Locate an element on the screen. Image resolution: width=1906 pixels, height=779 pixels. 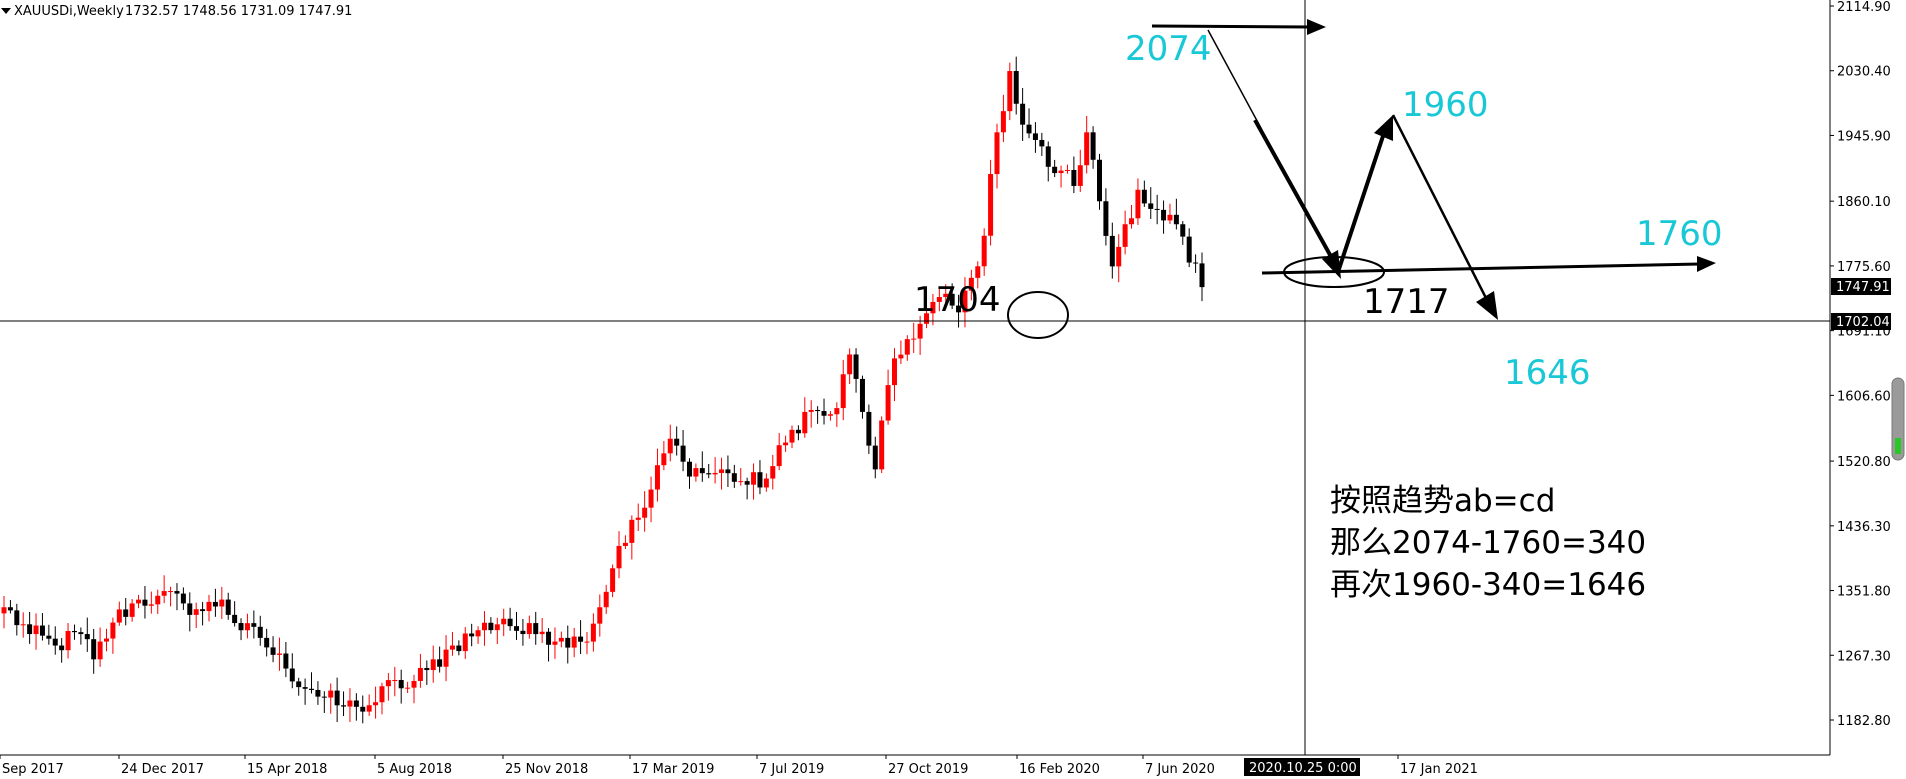
label-1717: 1717 is located at coordinates (1406, 302).